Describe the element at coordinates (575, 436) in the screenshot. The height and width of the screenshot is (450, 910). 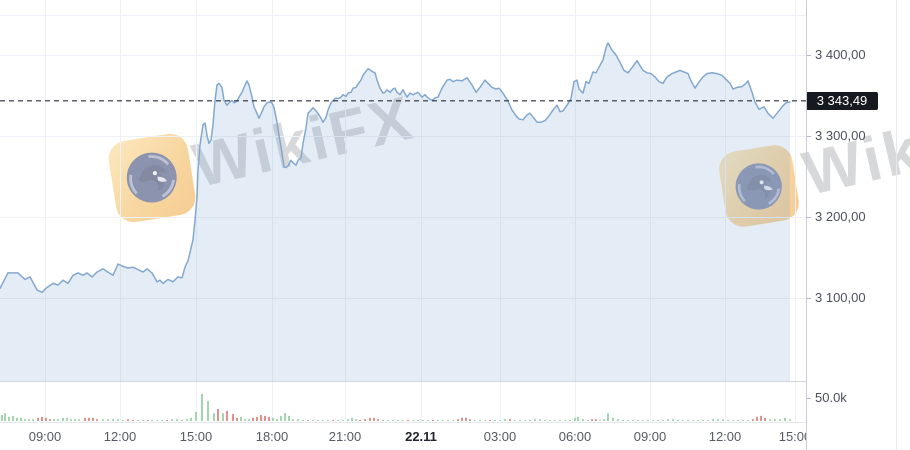
I see `time-label: 06:00` at that location.